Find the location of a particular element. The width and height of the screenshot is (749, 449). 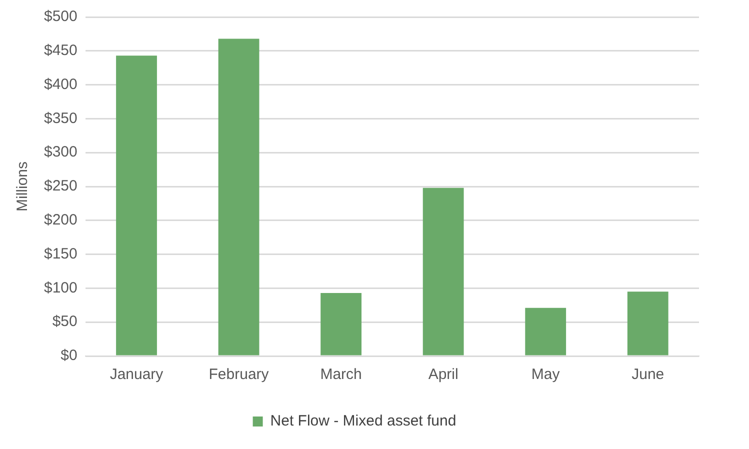

x-tick-label: January is located at coordinates (137, 375).